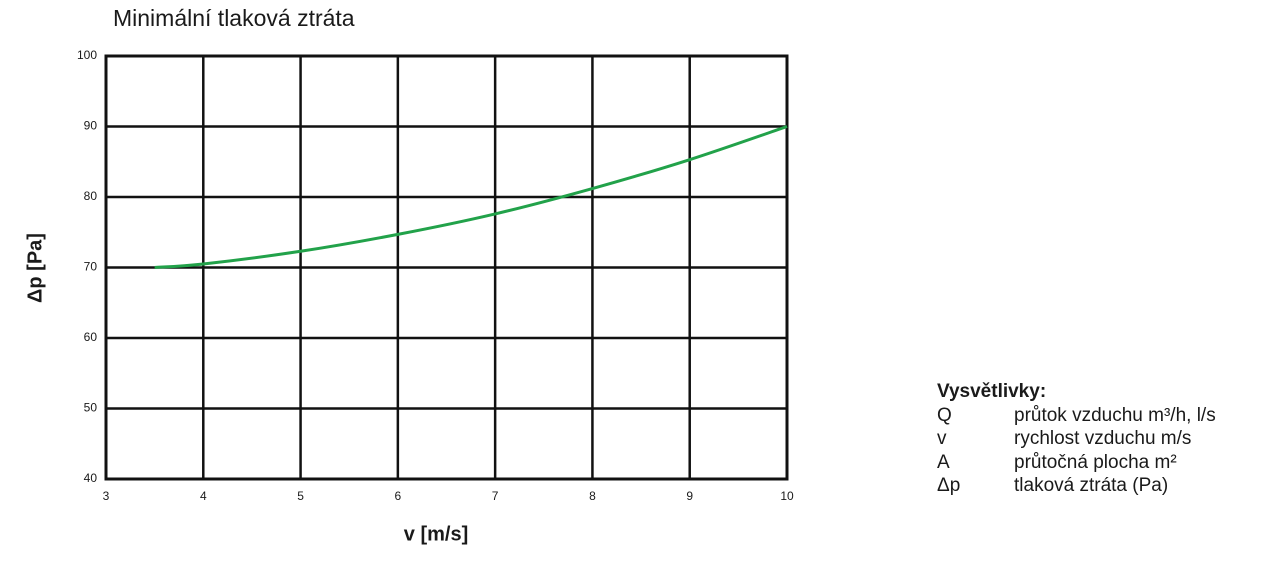  I want to click on y-tick-label: 70, so click(91, 267).